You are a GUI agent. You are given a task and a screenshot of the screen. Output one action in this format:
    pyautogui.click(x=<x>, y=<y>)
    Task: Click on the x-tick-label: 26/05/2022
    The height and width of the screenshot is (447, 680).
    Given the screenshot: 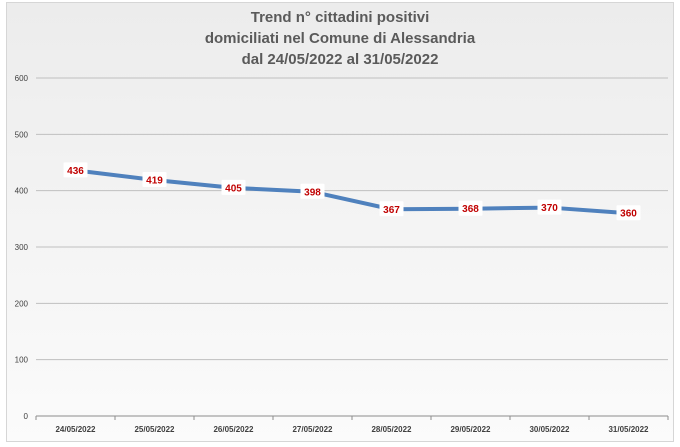 What is the action you would take?
    pyautogui.click(x=233, y=429)
    